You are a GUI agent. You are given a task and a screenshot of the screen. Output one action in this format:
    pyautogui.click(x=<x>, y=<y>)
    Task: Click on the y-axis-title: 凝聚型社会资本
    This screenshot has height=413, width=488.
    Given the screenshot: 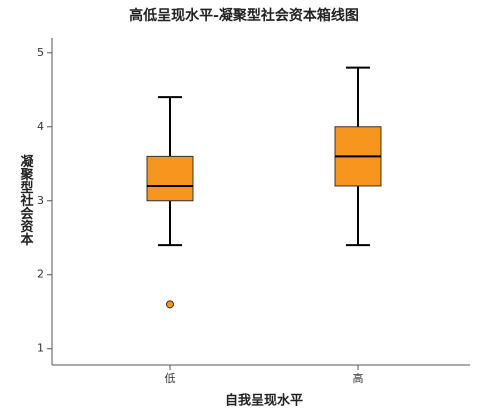 What is the action you would take?
    pyautogui.click(x=26, y=200)
    